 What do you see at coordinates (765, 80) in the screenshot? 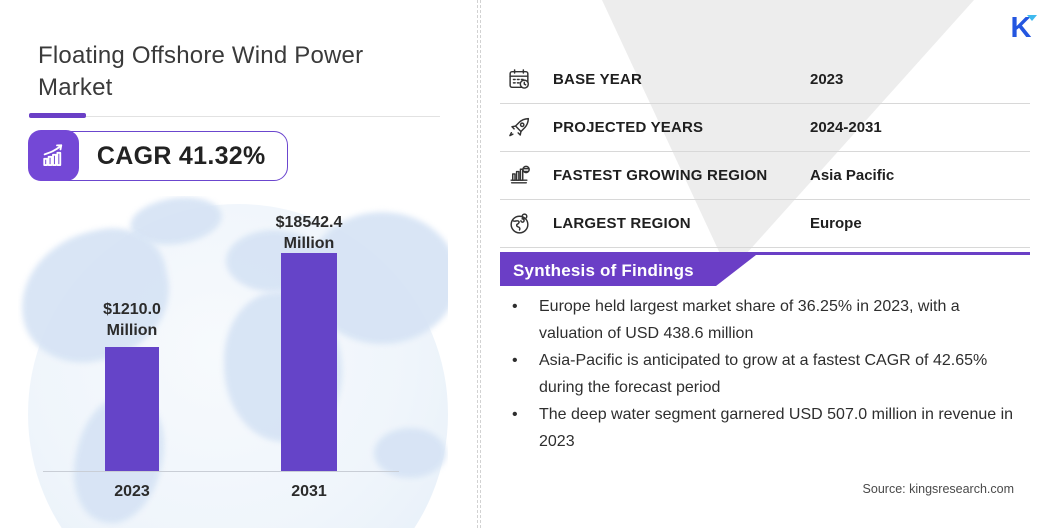
I see `stat-row-base-year: BASE YEAR 2023` at bounding box center [765, 80].